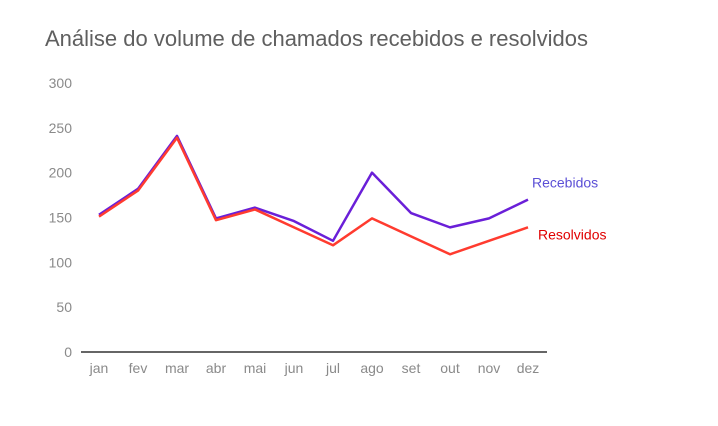 The height and width of the screenshot is (426, 718). Describe the element at coordinates (528, 368) in the screenshot. I see `x-tick-label: dez` at that location.